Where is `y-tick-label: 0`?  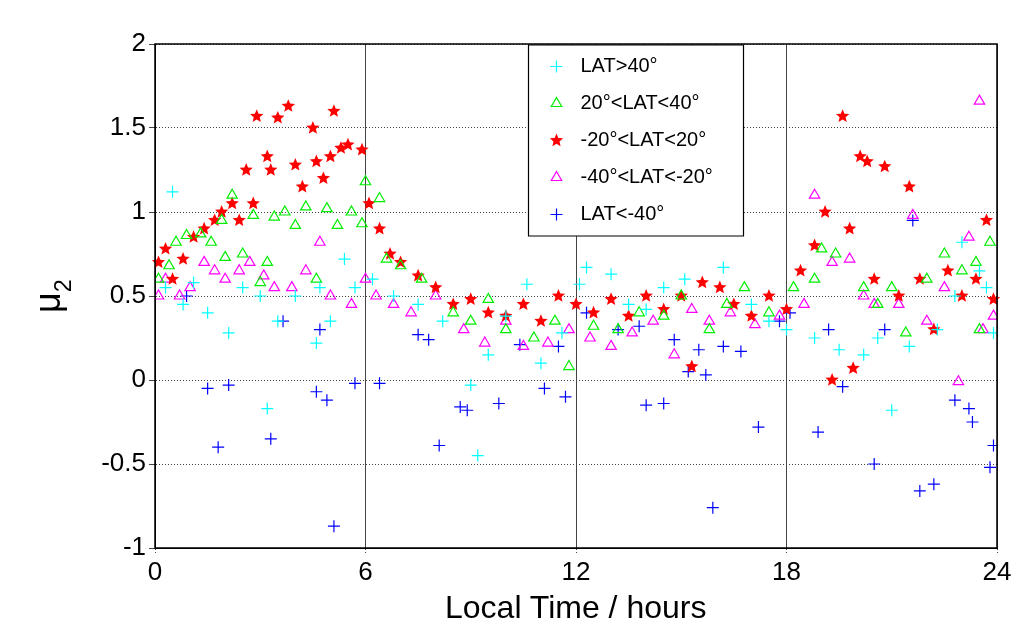 y-tick-label: 0 is located at coordinates (138, 378).